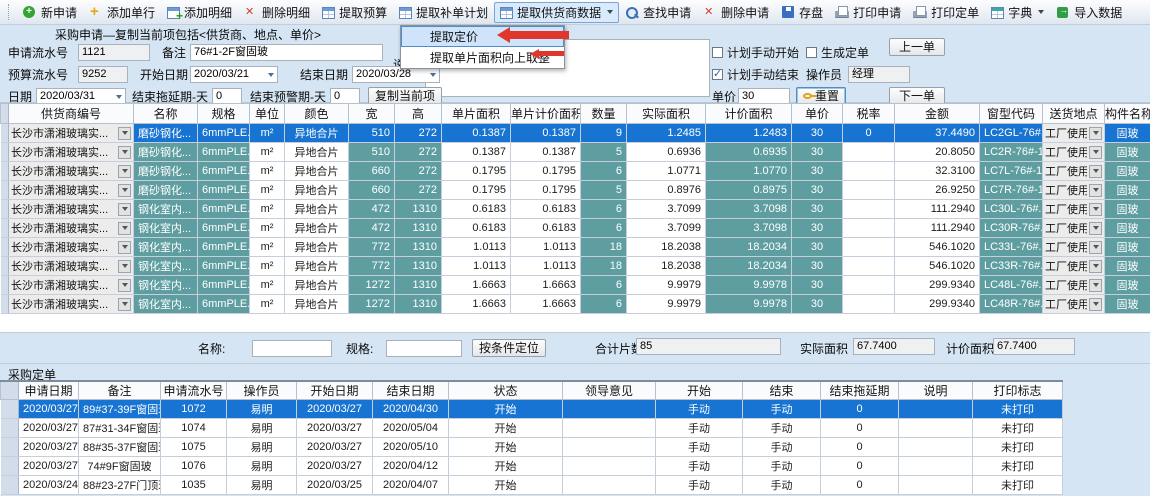 This screenshot has width=1150, height=496. Describe the element at coordinates (410, 447) in the screenshot. I see `table-cell: 2020/05/10` at that location.